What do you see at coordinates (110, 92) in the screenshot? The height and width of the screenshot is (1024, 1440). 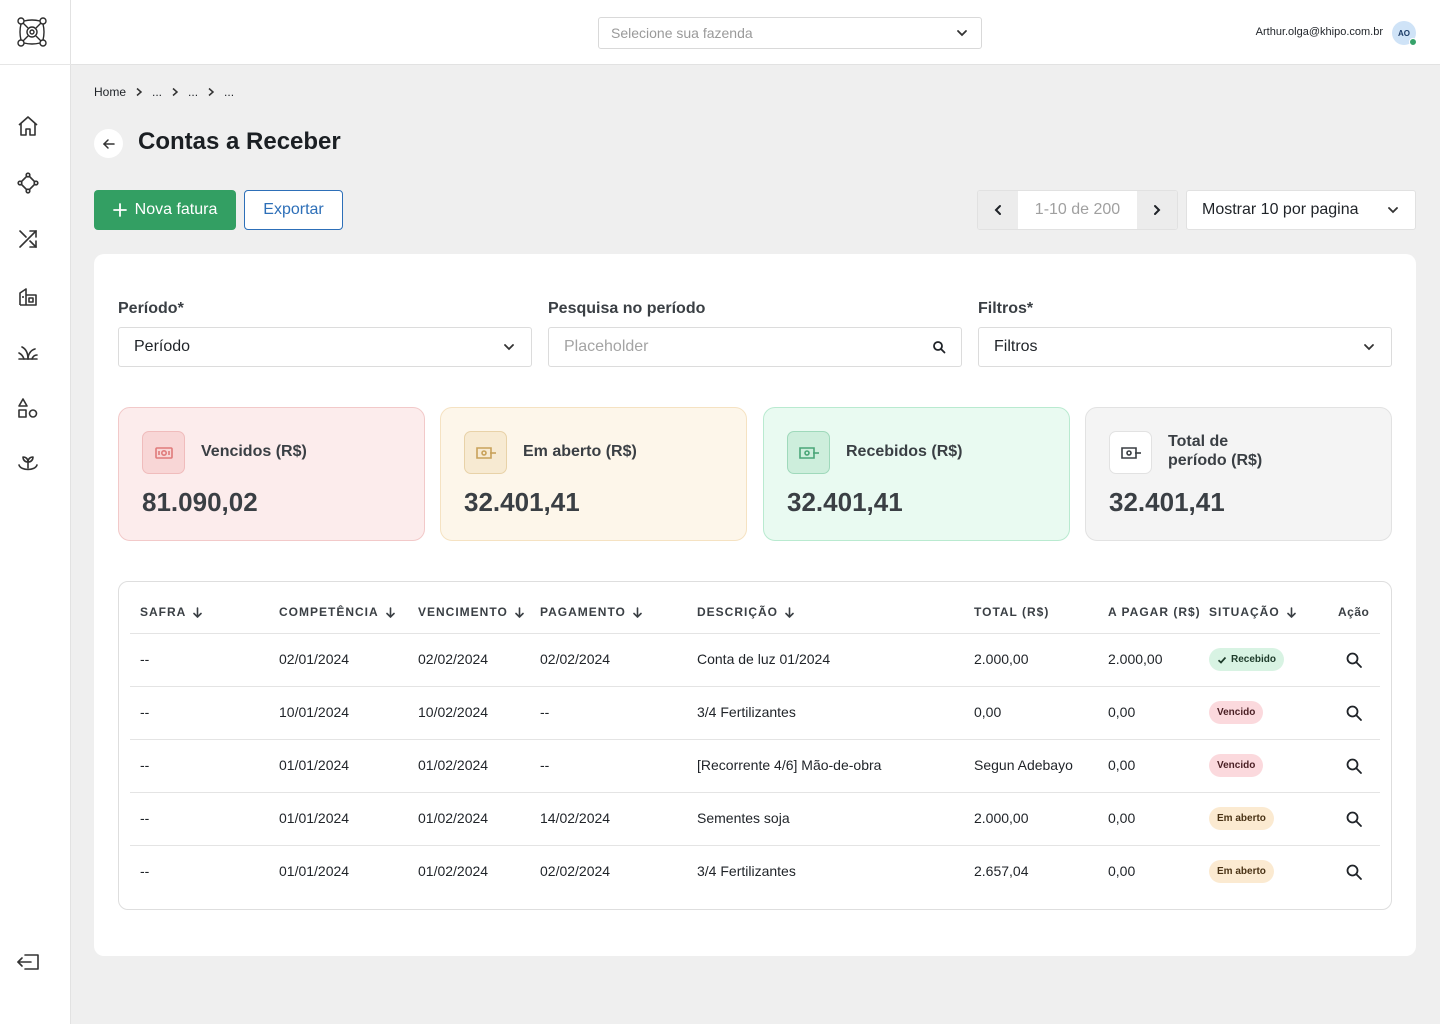 I see `breadcrumb-home: Home` at bounding box center [110, 92].